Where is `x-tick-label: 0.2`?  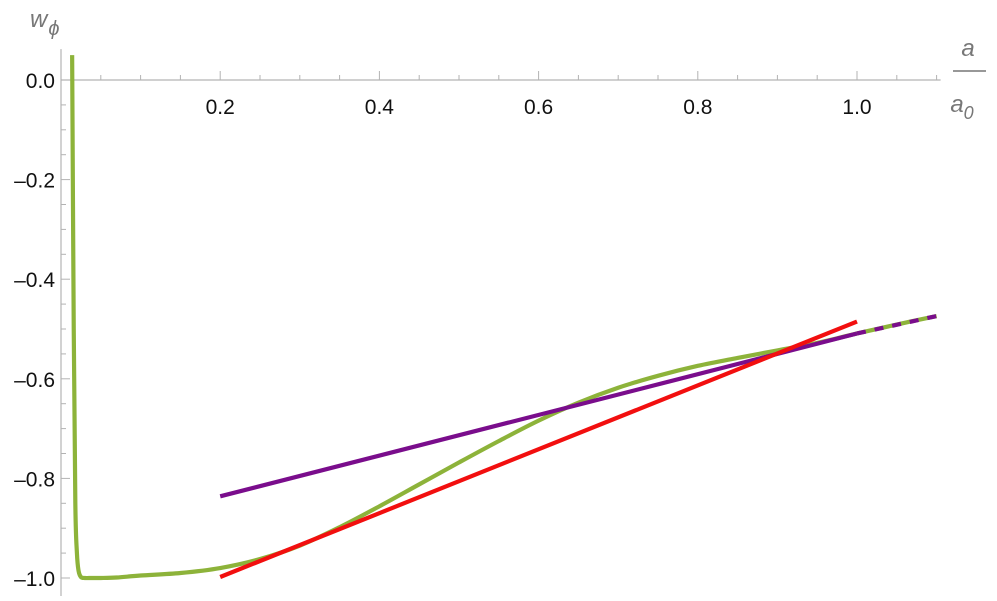 x-tick-label: 0.2 is located at coordinates (220, 107).